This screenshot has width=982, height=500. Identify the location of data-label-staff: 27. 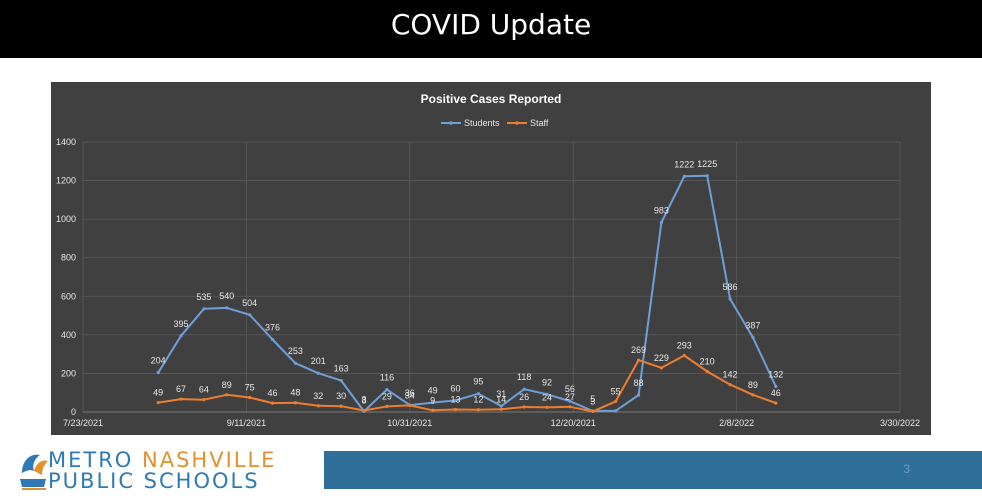
(570, 397).